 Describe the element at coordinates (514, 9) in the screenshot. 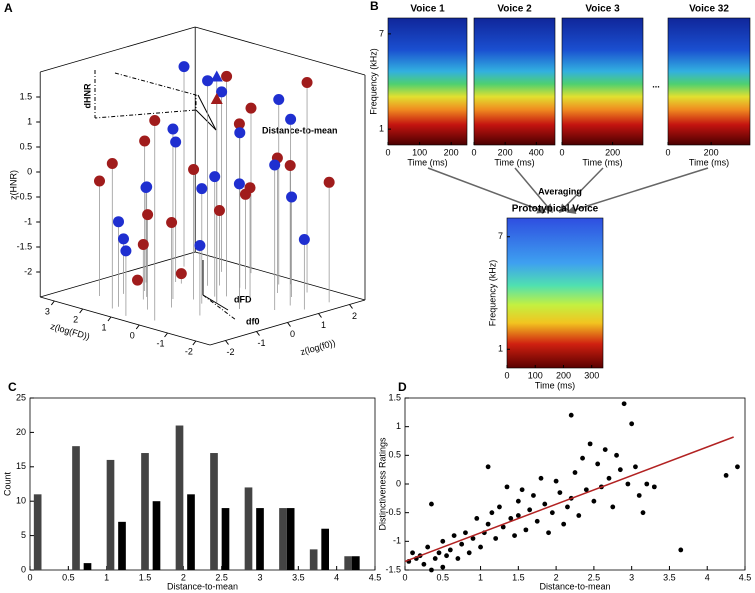

I see `panel-title: Voice 2` at that location.